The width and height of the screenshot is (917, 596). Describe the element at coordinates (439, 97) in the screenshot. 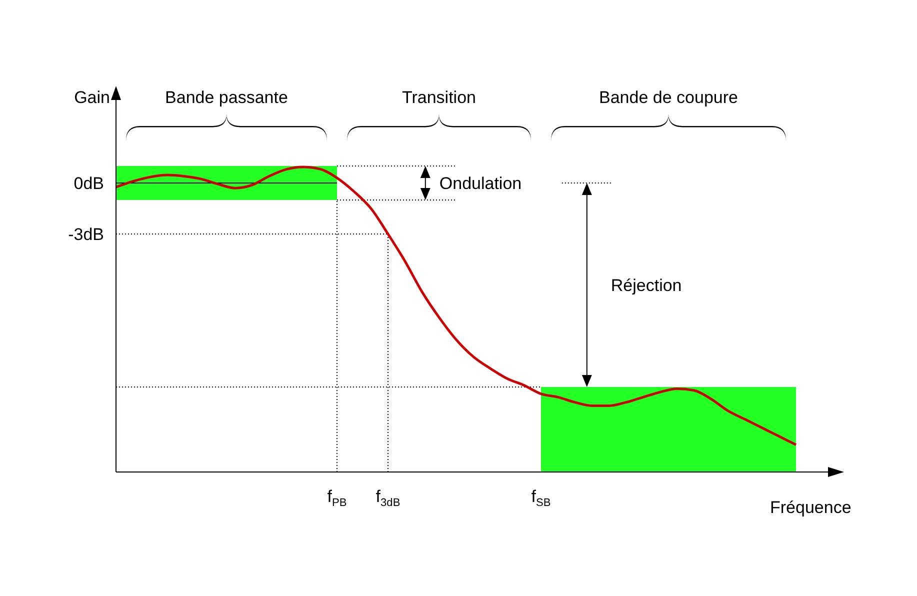

I see `annotation: Transition` at that location.